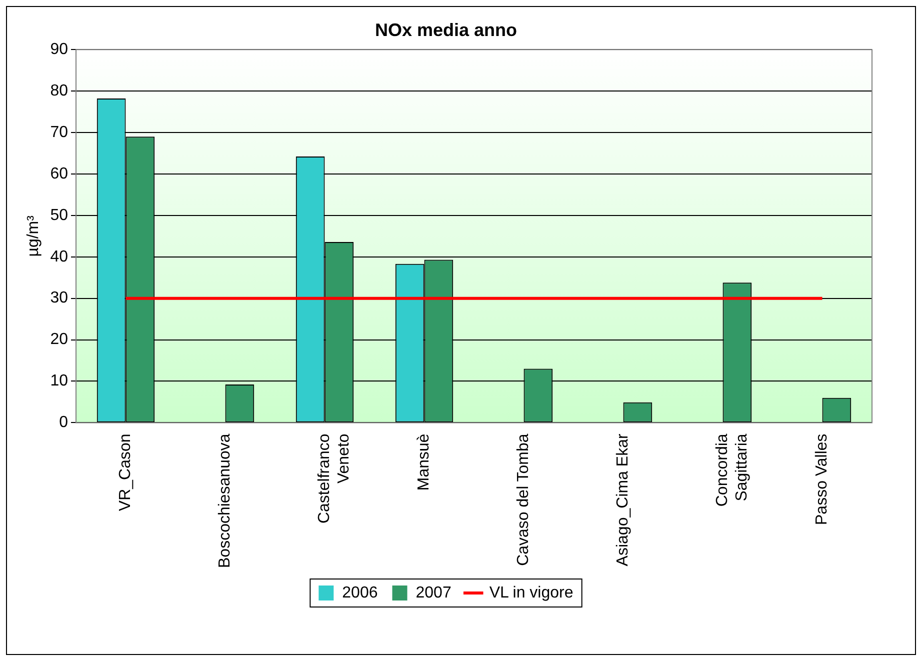 Image resolution: width=922 pixels, height=661 pixels. Describe the element at coordinates (59, 215) in the screenshot. I see `y-tick-label: 50` at that location.